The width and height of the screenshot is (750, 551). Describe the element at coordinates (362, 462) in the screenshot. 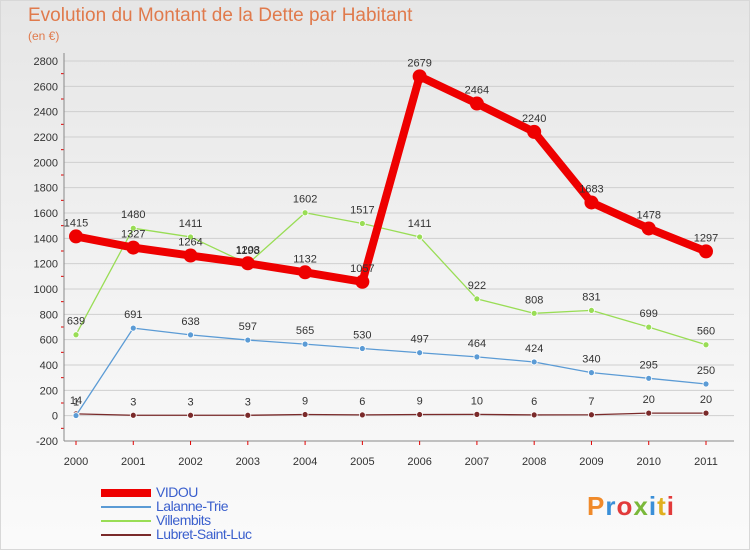

I see `x-tick-label: 2005` at that location.